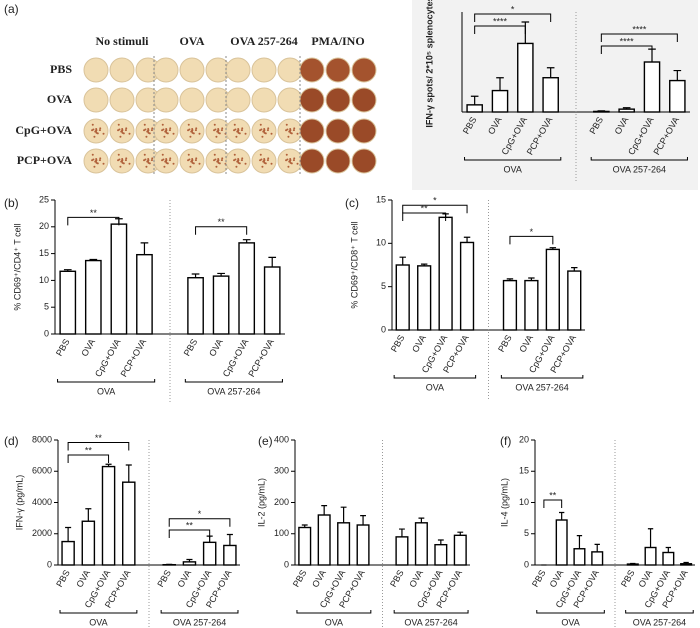 The width and height of the screenshot is (700, 628). Describe the element at coordinates (281, 439) in the screenshot. I see `y-tick-label: 400` at that location.